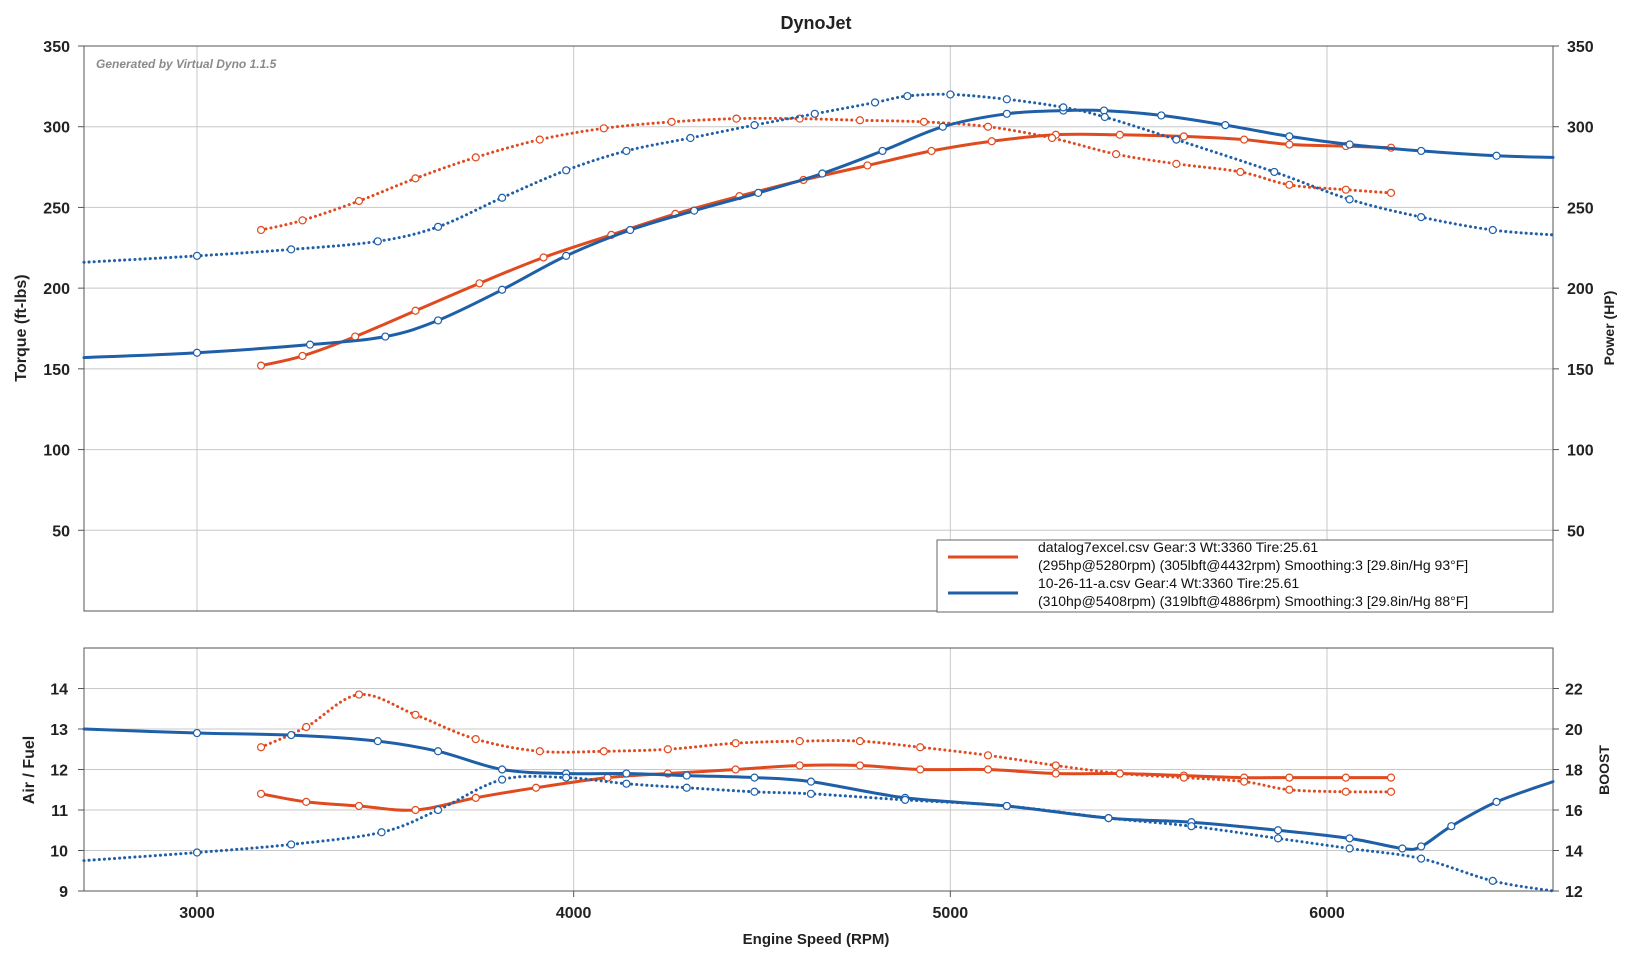  What do you see at coordinates (59, 852) in the screenshot?
I see `air-fuel-tick-label: 10` at bounding box center [59, 852].